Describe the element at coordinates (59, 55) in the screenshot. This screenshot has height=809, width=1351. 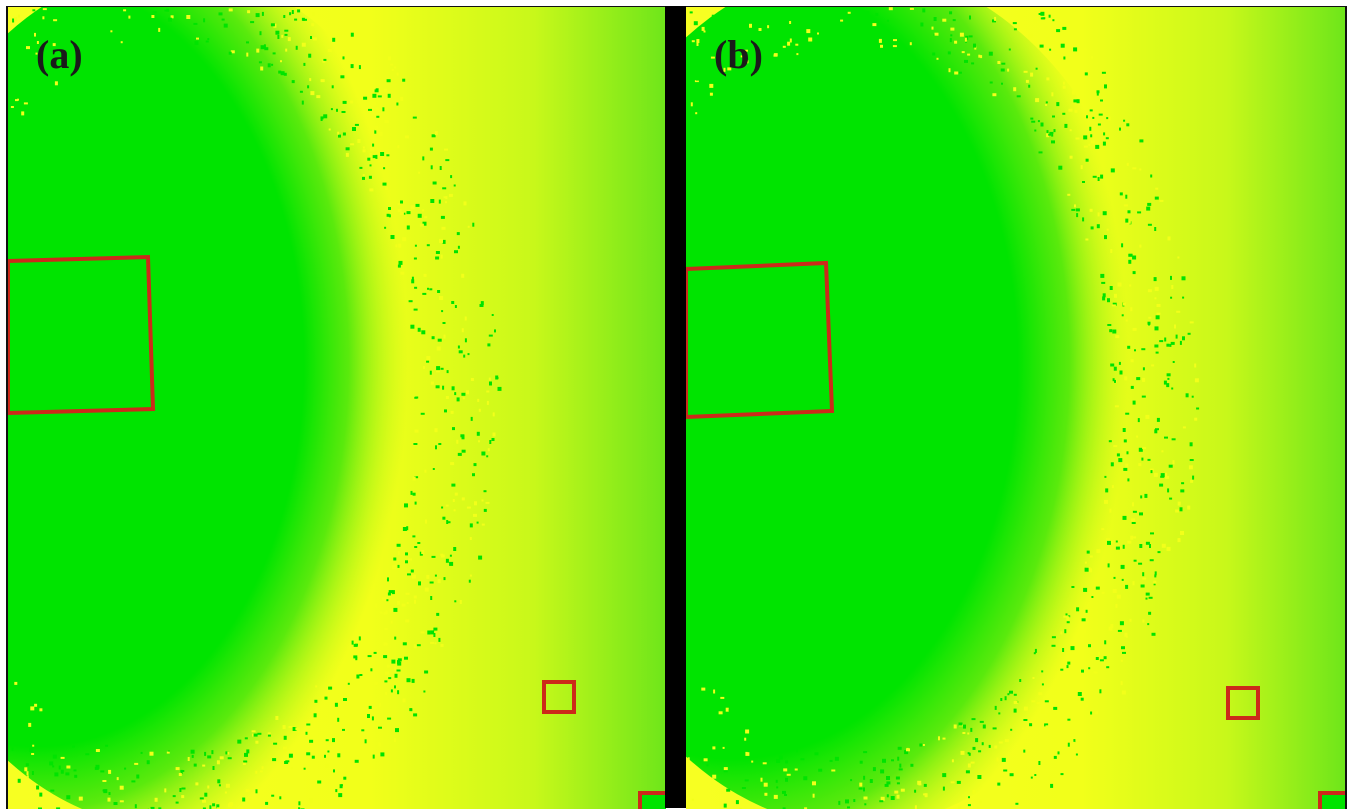
I see `panel-label-a: (a)` at that location.